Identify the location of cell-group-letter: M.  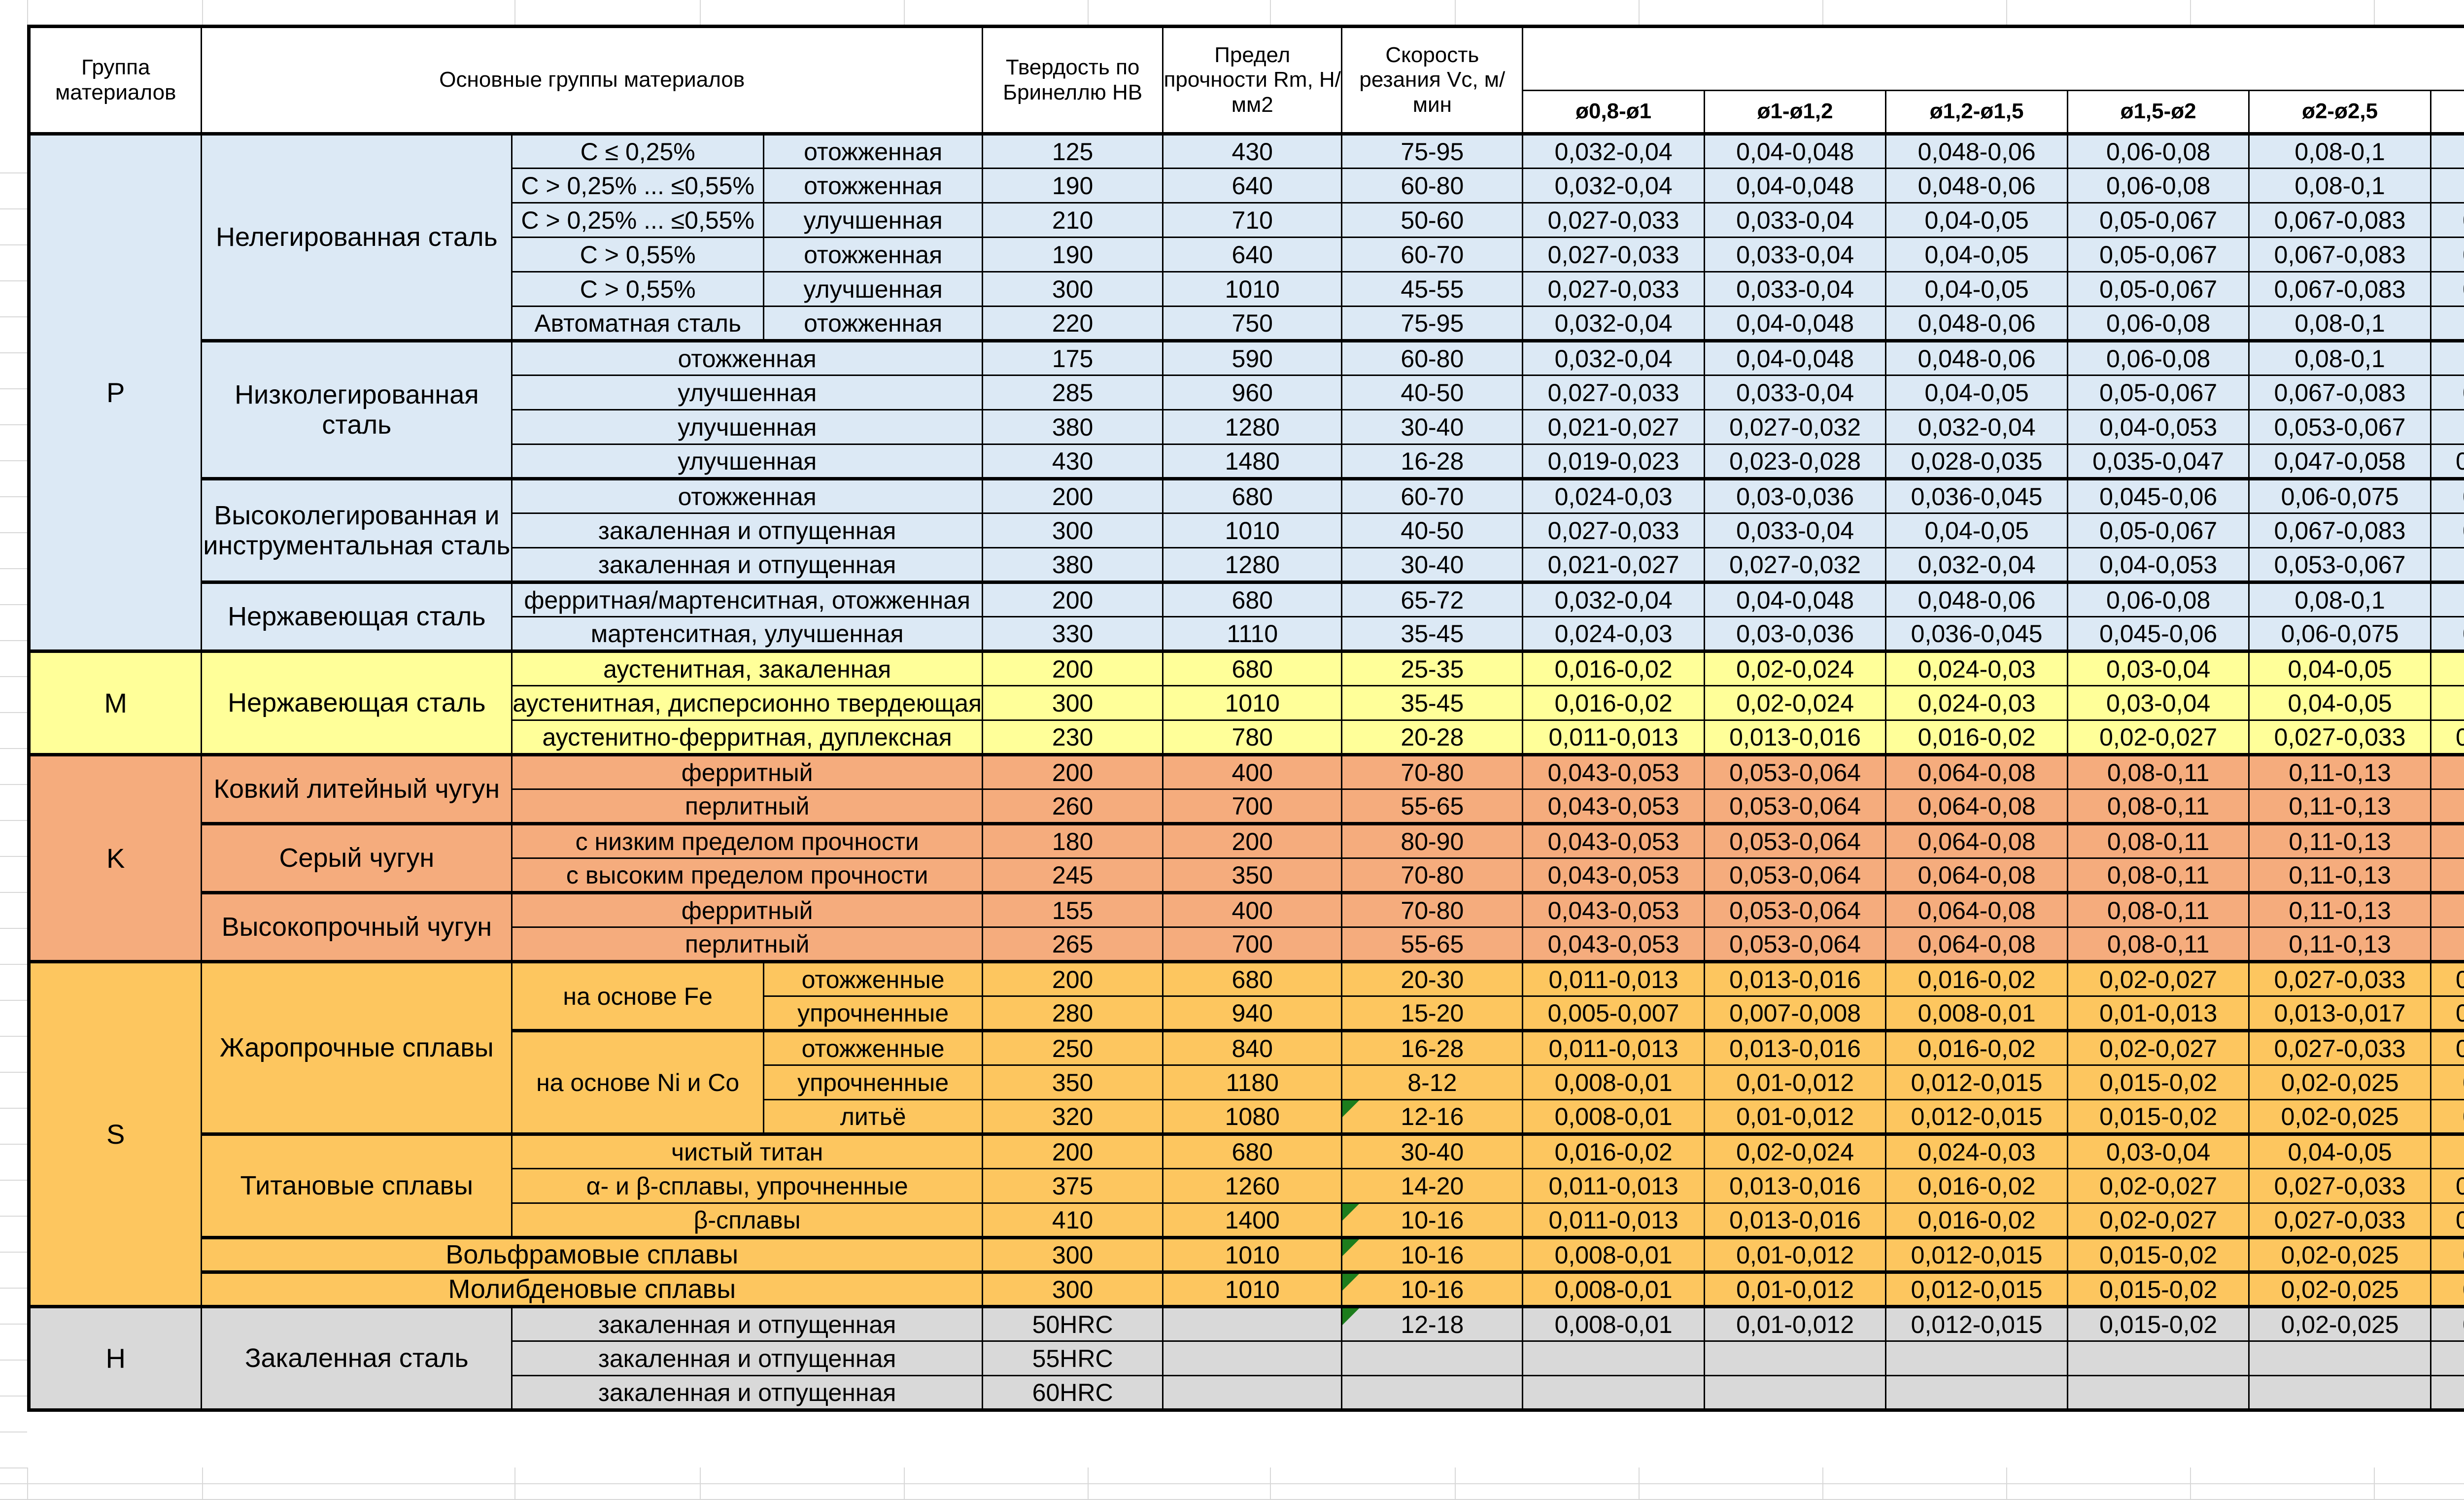
(115, 702).